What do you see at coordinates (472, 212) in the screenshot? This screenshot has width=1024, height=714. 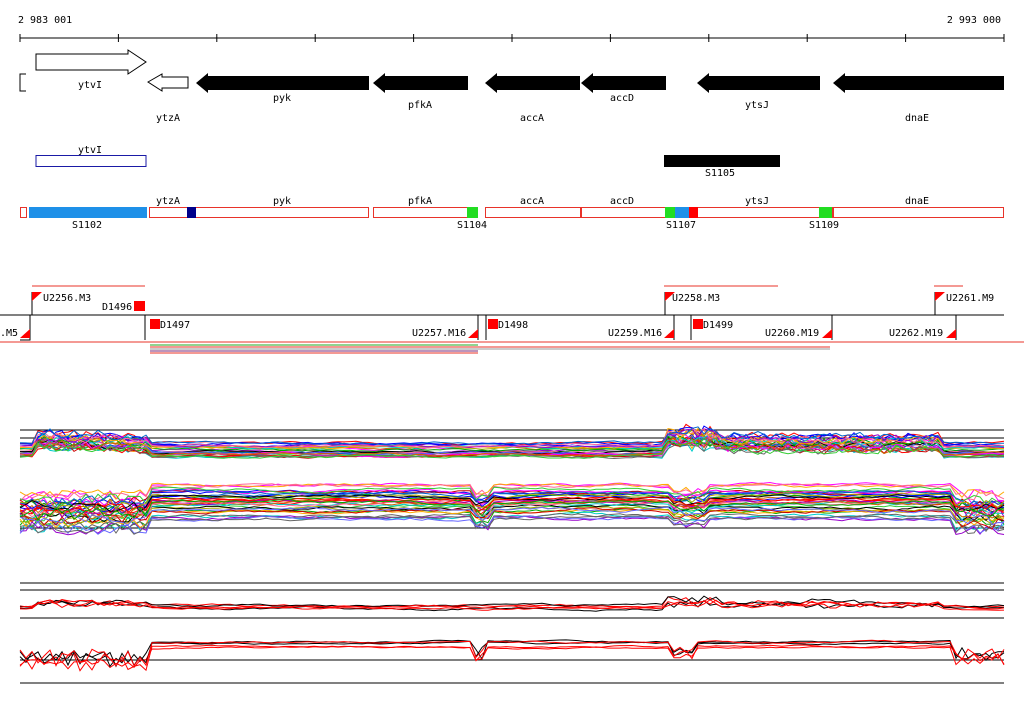 I see `site-block-s1104` at bounding box center [472, 212].